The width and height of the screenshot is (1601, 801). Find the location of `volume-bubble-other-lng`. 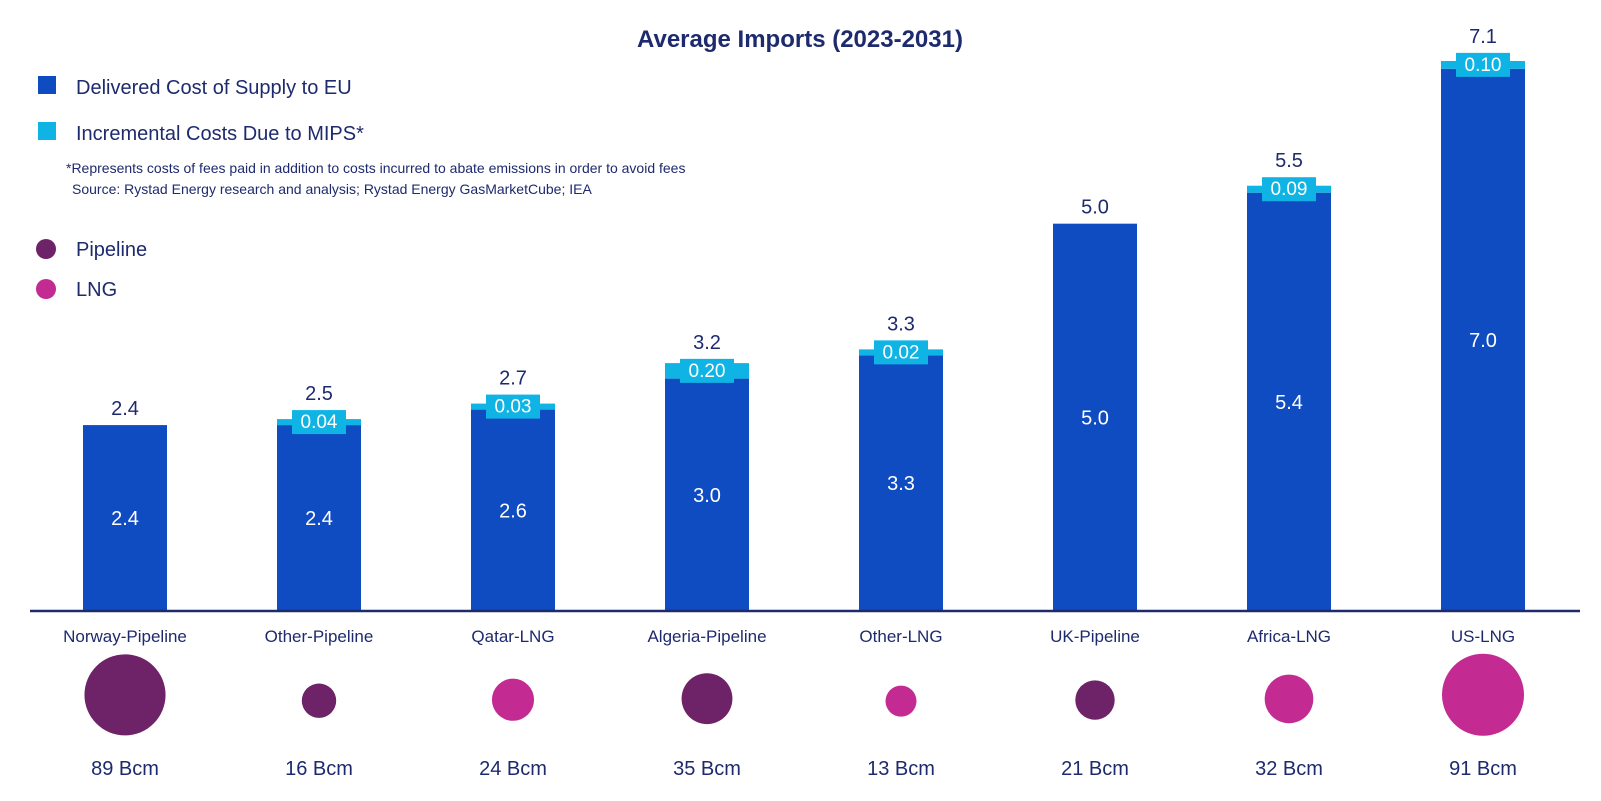

volume-bubble-other-lng is located at coordinates (901, 701).